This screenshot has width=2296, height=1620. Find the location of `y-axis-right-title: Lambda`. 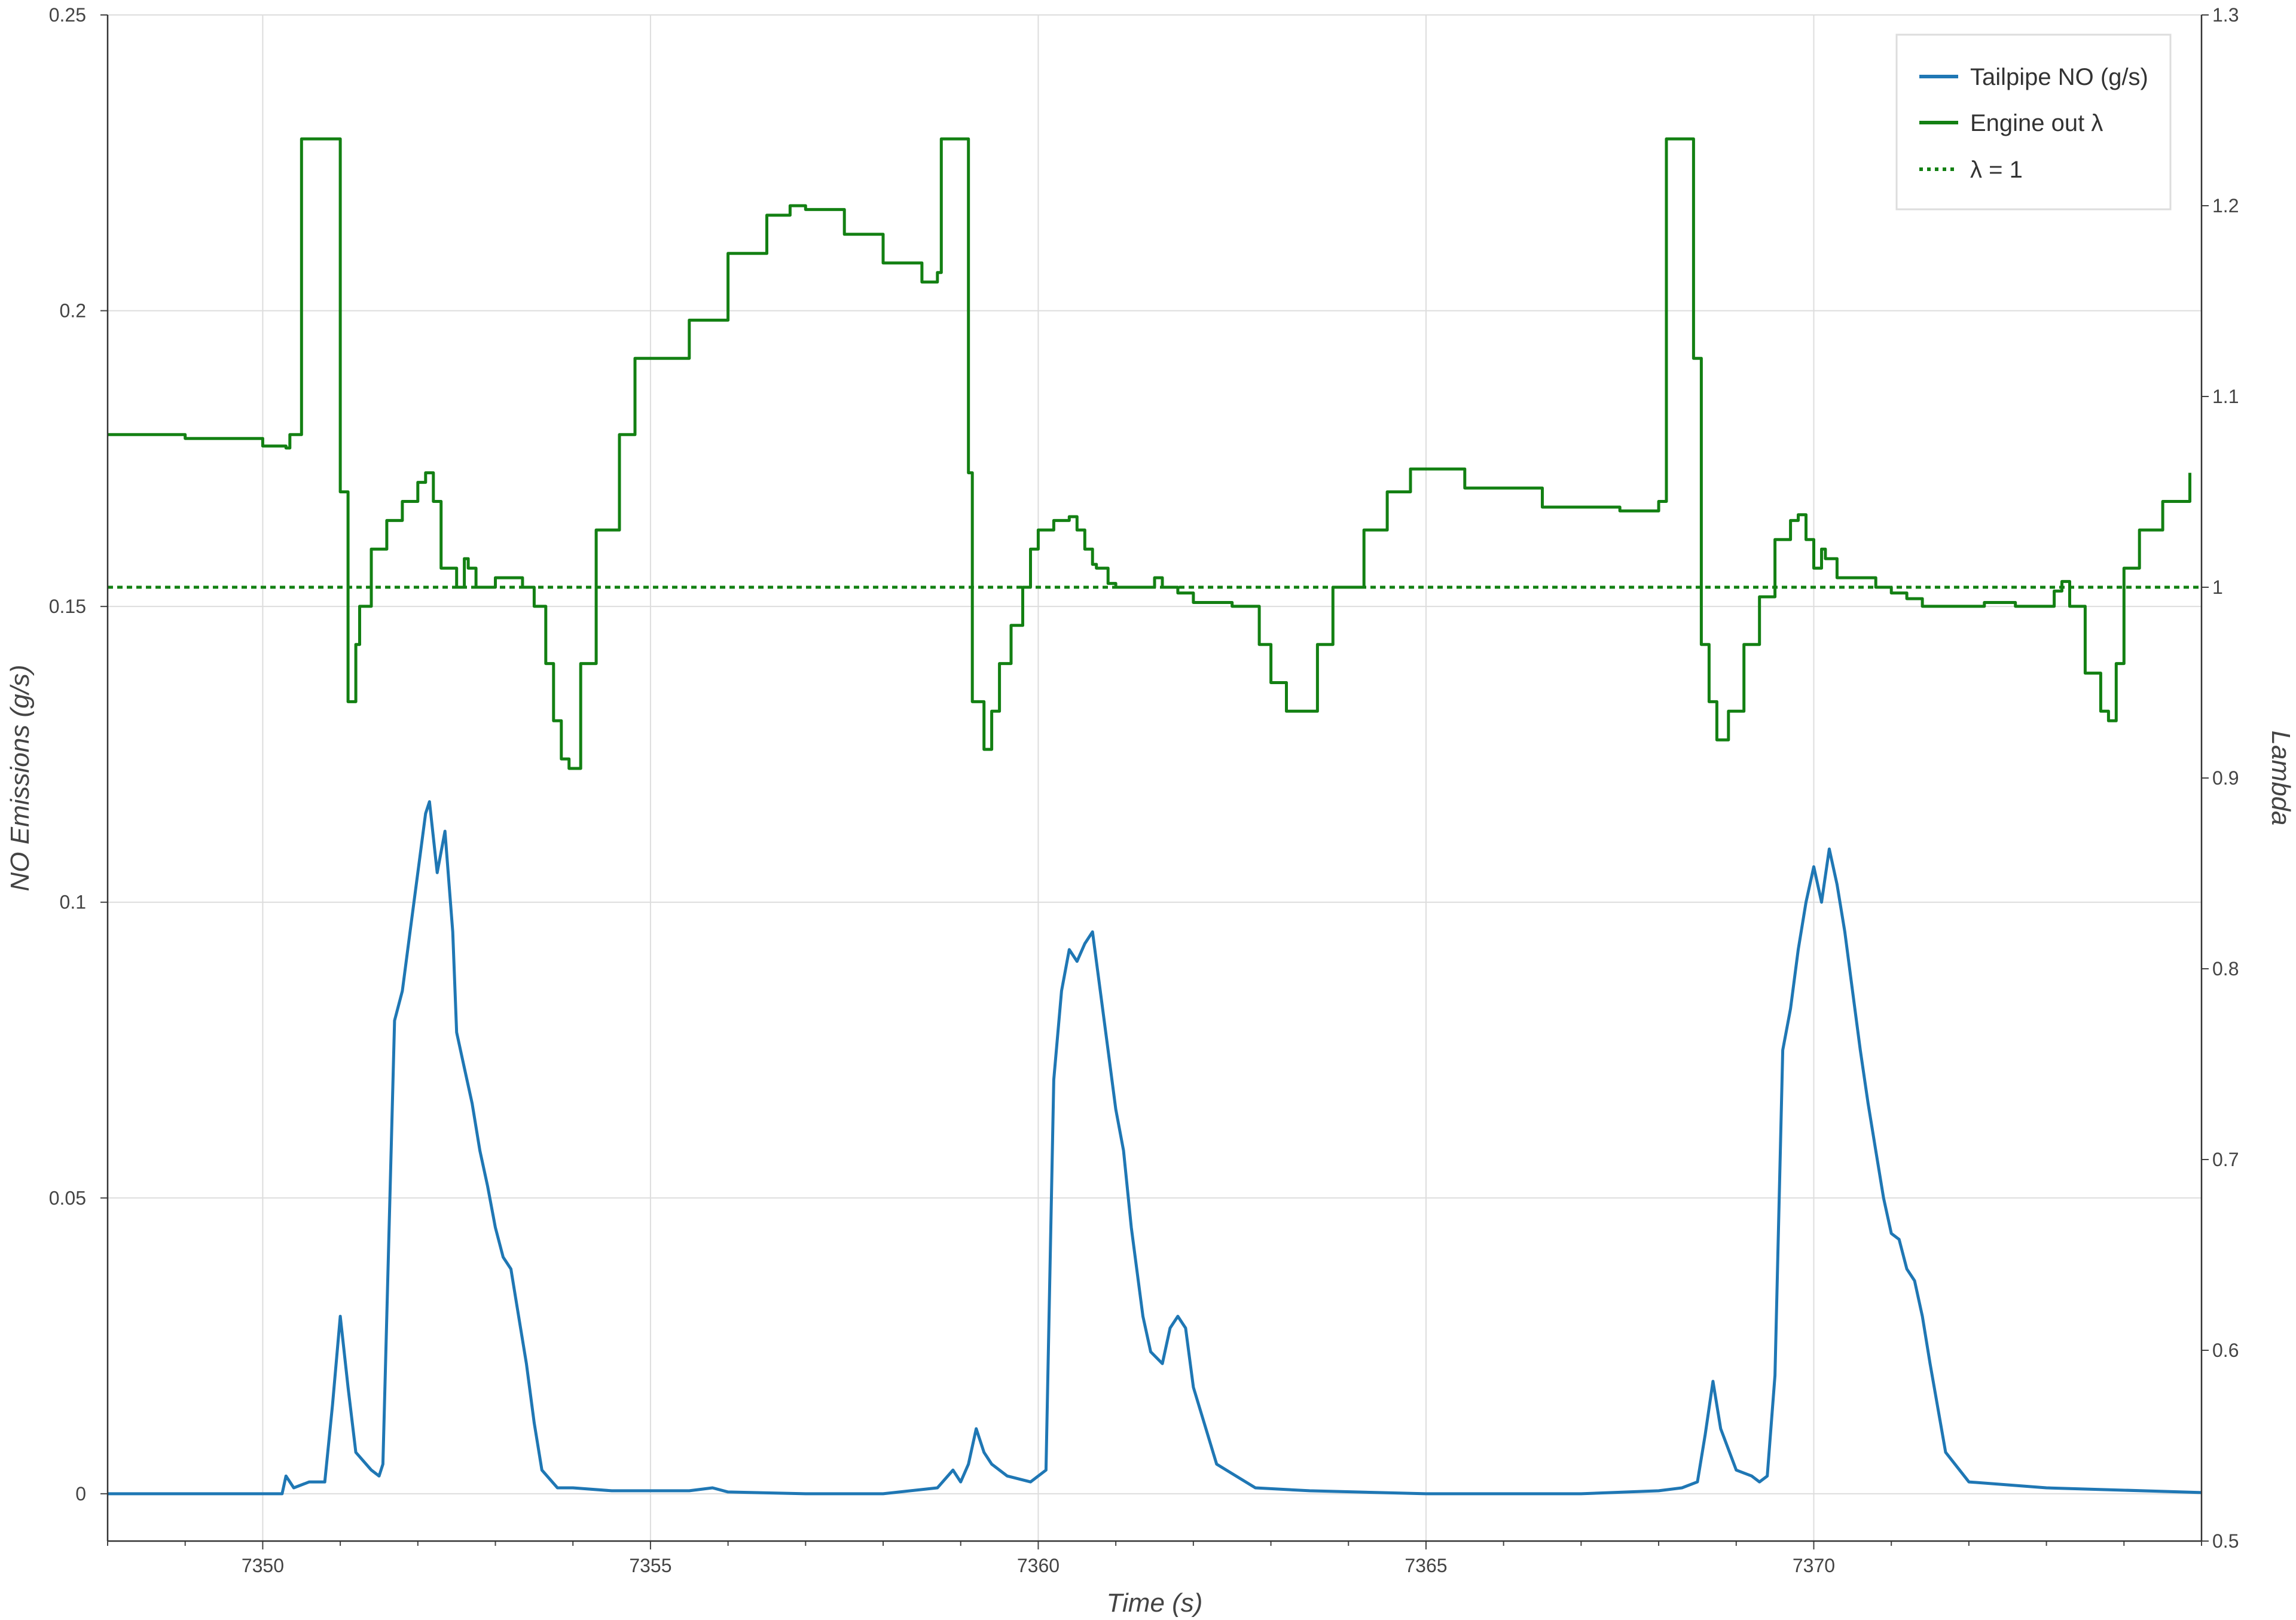

y-axis-right-title: Lambda is located at coordinates (2280, 778).